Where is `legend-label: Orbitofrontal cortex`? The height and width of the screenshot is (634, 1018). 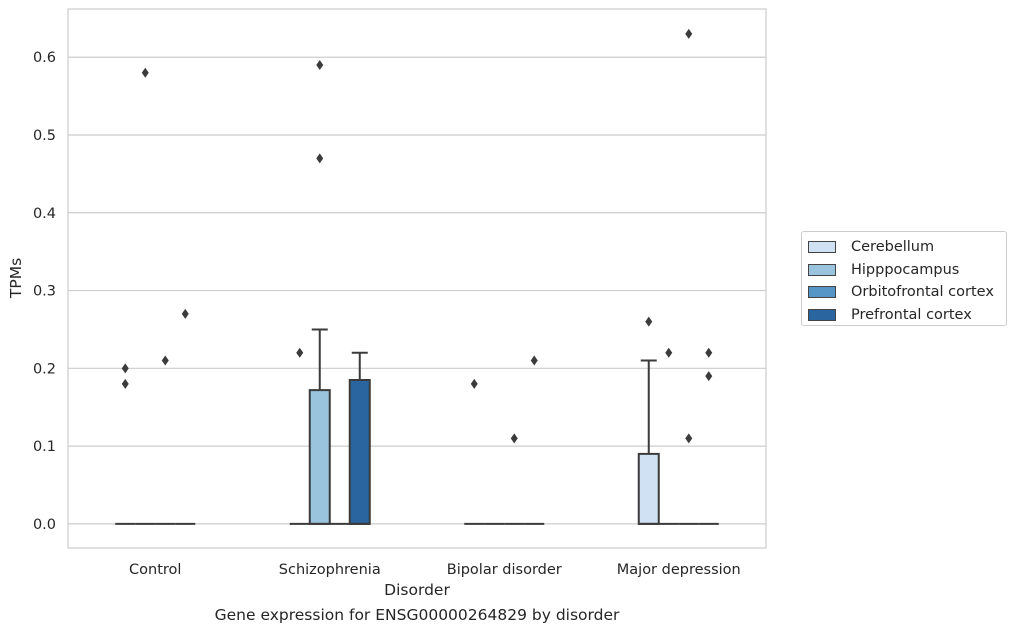 legend-label: Orbitofrontal cortex is located at coordinates (922, 292).